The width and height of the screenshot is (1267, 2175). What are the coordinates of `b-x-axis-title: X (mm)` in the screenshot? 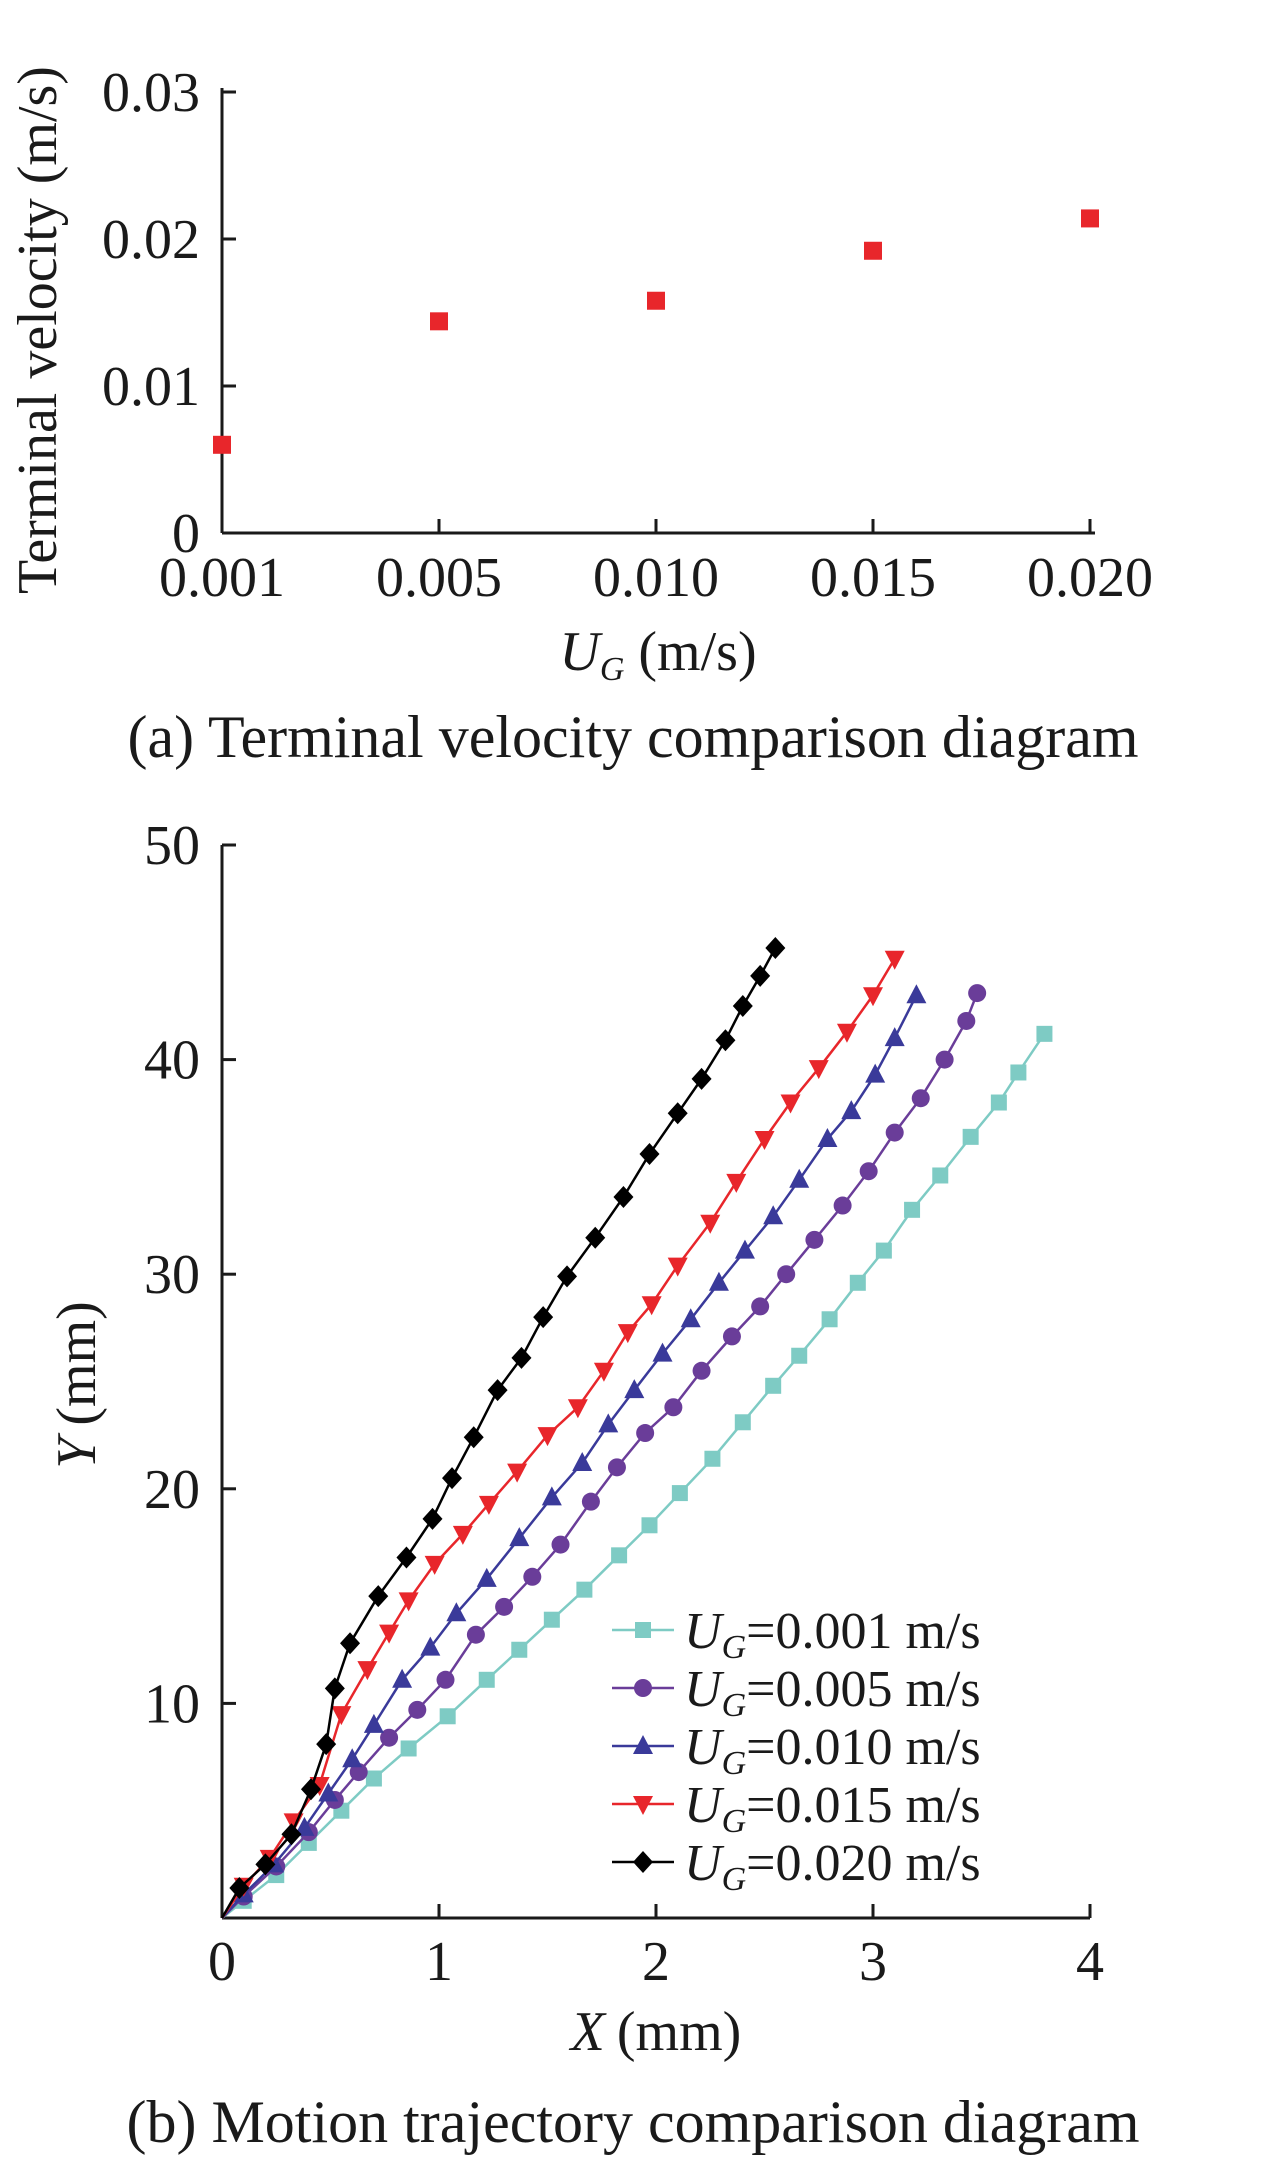 It's located at (655, 2032).